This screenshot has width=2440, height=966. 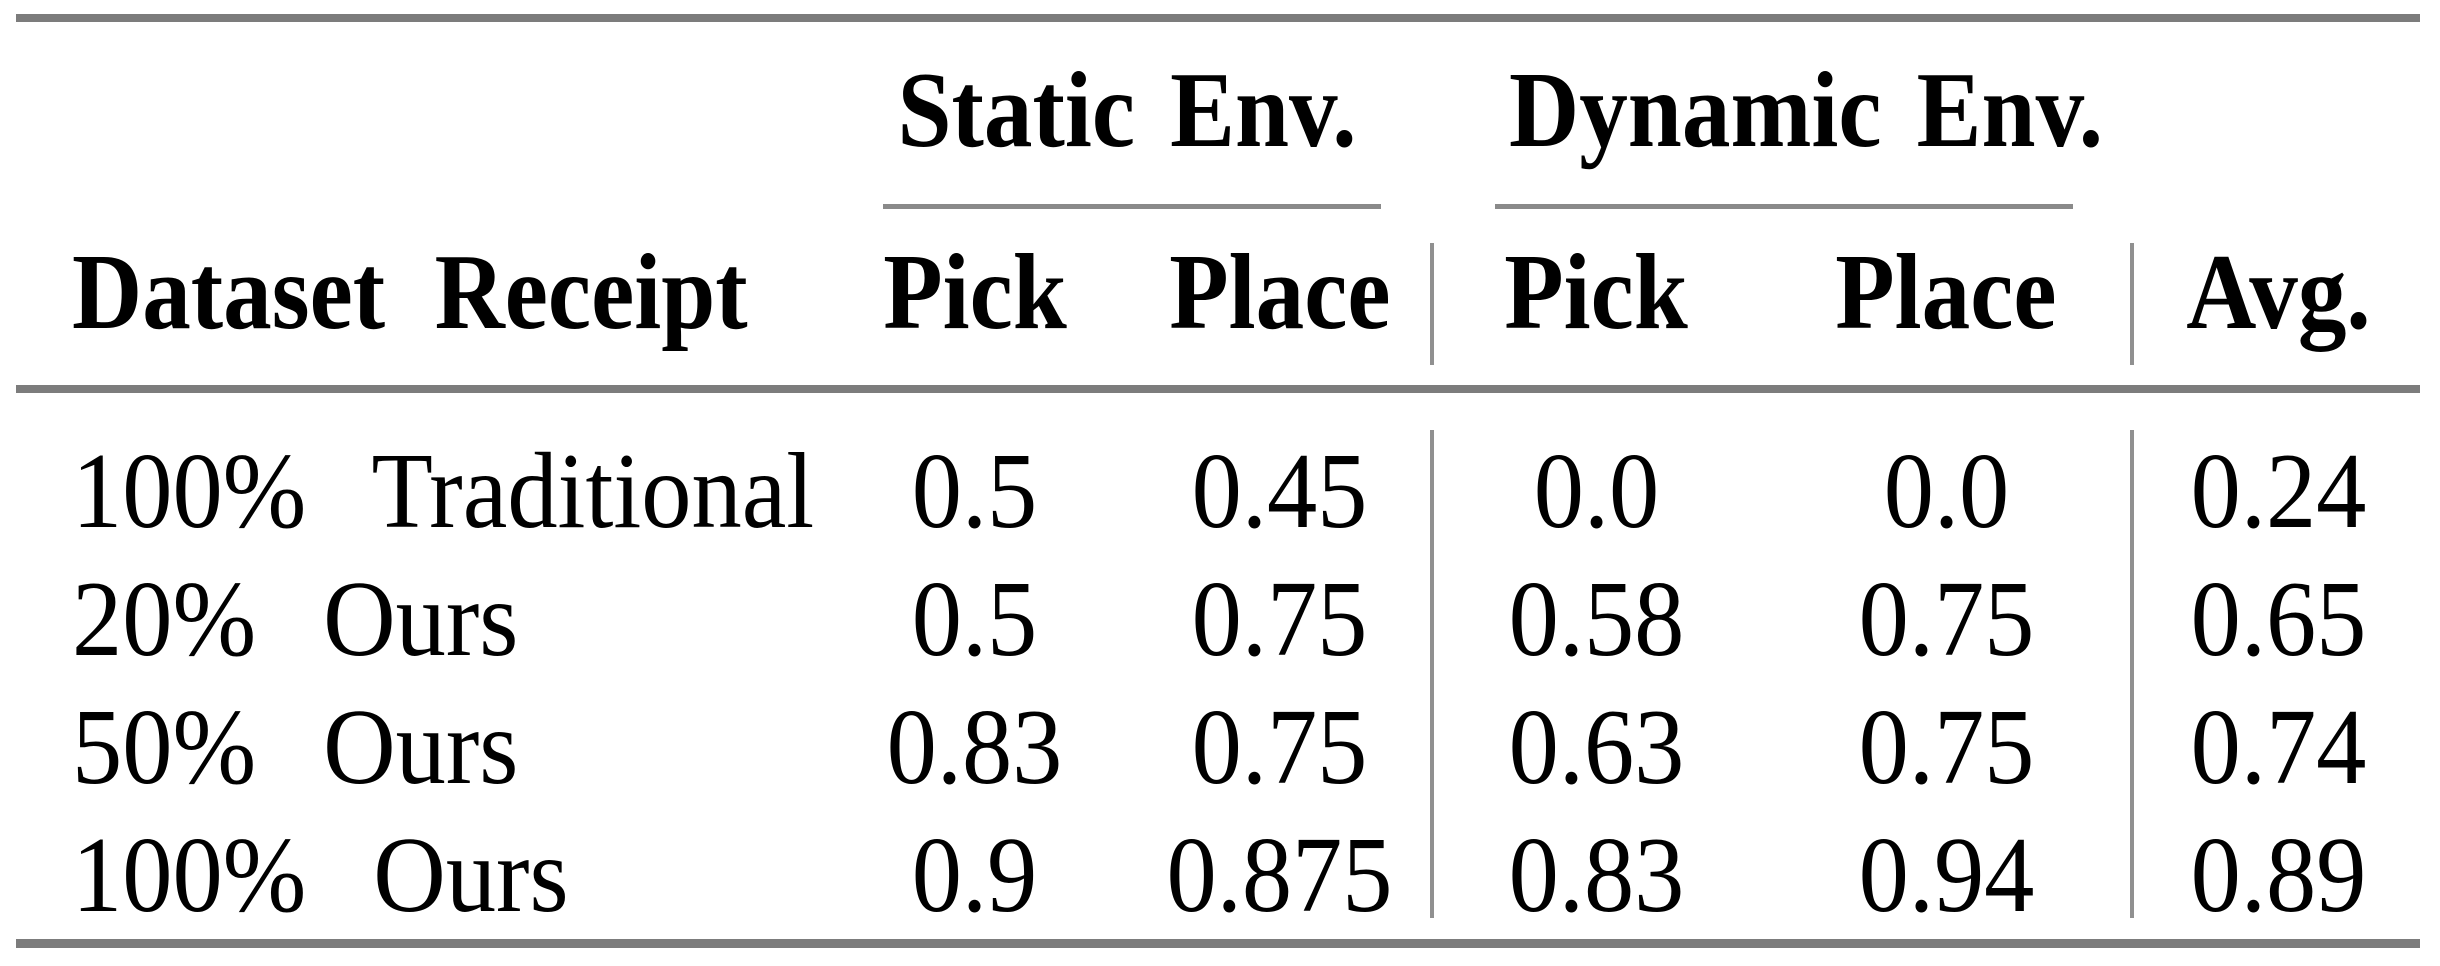 What do you see at coordinates (1432, 304) in the screenshot?
I see `separator-static-dynamic-header` at bounding box center [1432, 304].